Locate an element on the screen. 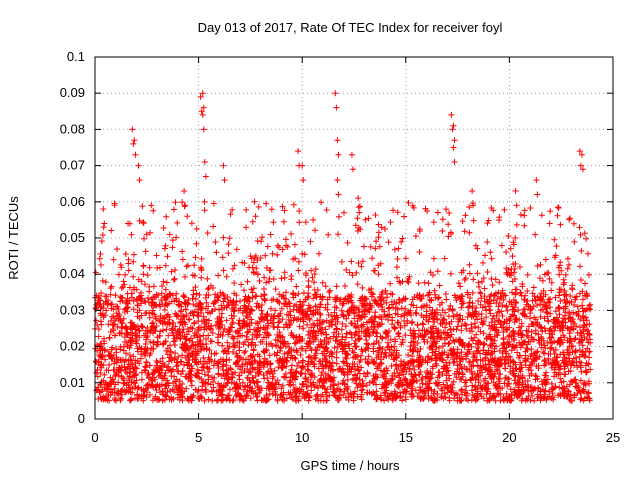 This screenshot has width=640, height=480. y-tick-label: 0.03 is located at coordinates (72, 309).